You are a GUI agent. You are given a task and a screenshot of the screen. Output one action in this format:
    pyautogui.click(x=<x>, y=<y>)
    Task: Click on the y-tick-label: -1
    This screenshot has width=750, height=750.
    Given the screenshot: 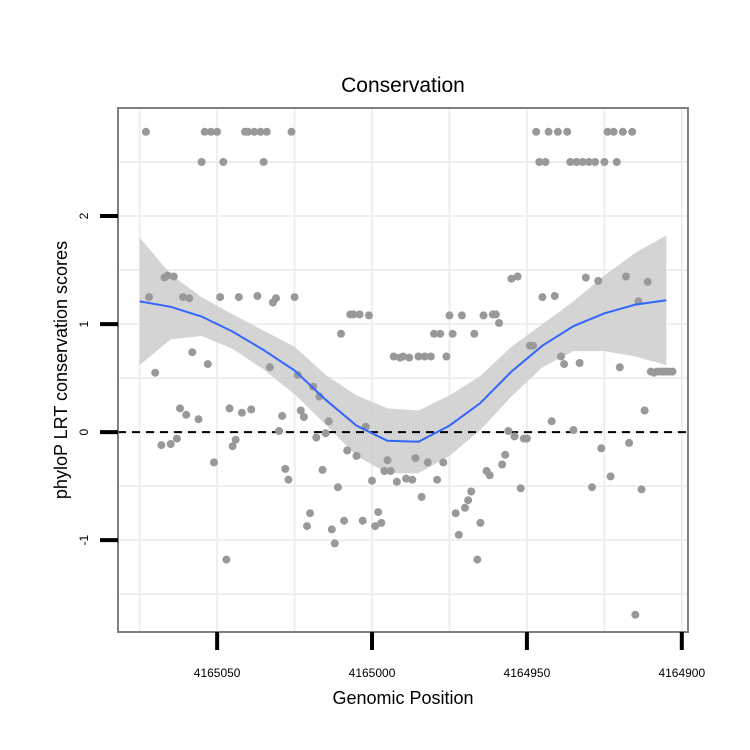 What is the action you would take?
    pyautogui.click(x=84, y=540)
    